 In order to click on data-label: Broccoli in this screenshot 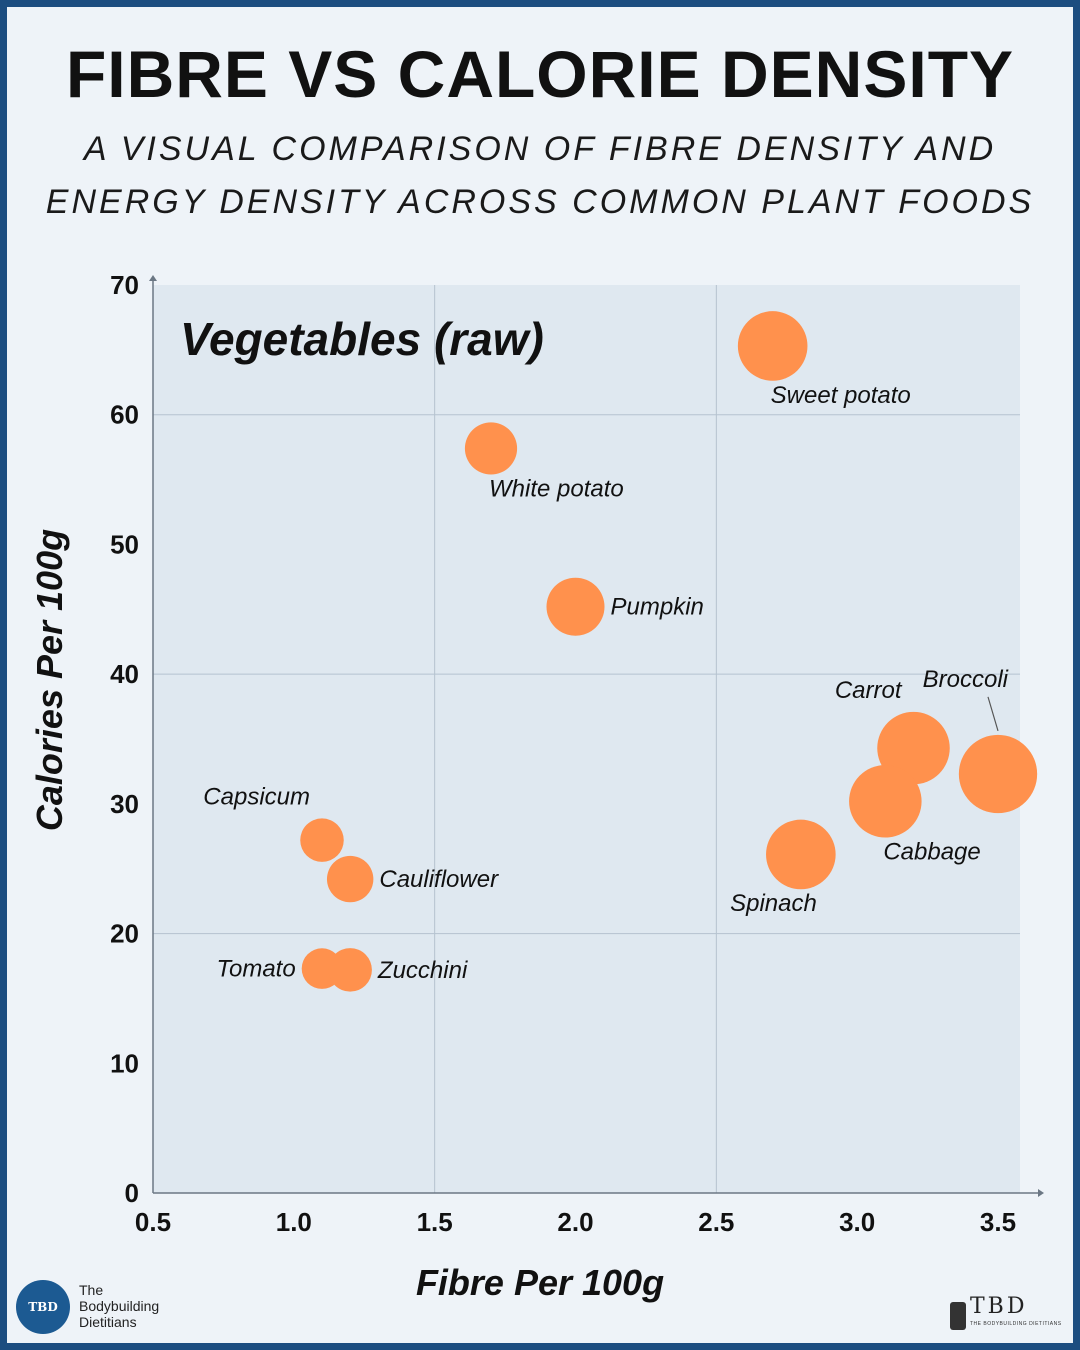, I will do `click(966, 679)`.